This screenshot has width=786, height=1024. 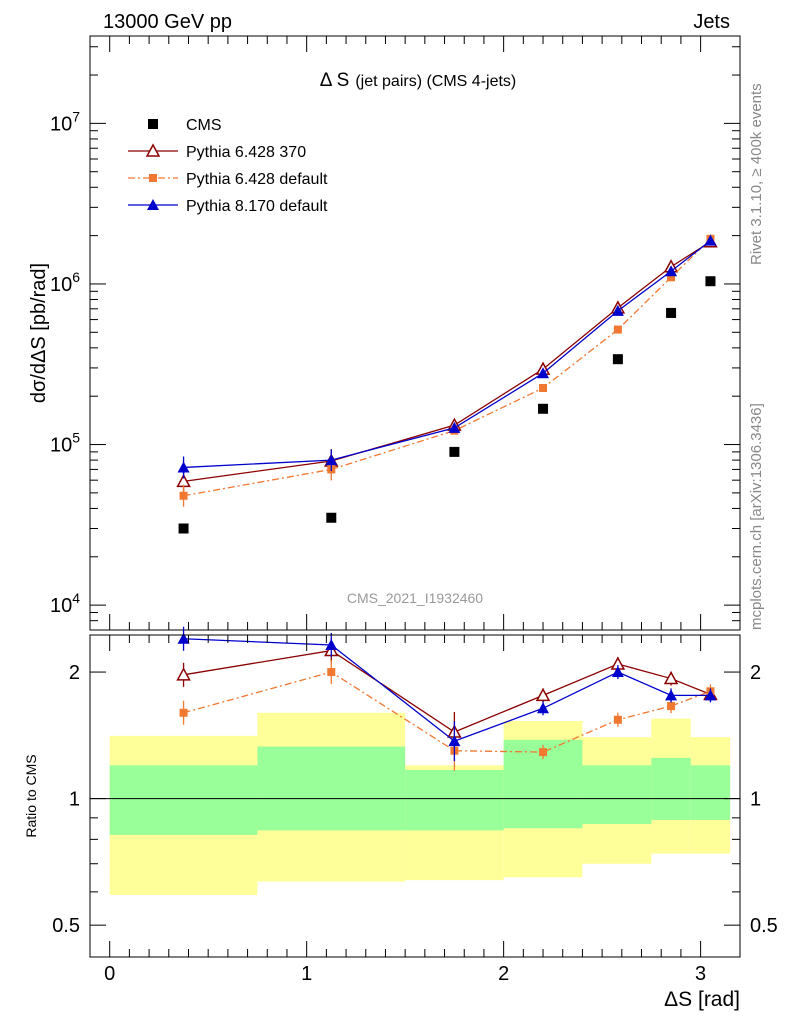 I want to click on x-tick-label: 3, so click(x=700, y=974).